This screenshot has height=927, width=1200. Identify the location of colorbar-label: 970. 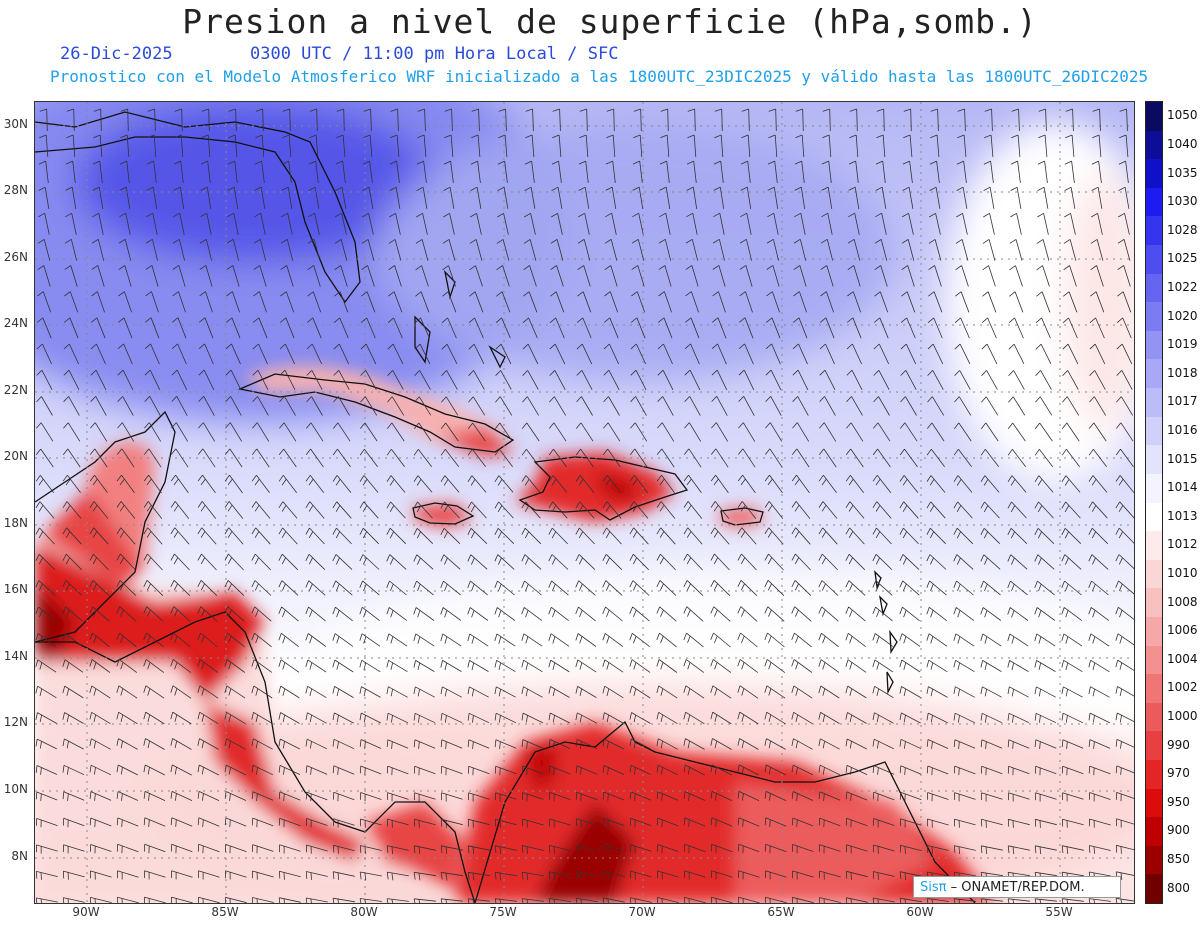
(1178, 773).